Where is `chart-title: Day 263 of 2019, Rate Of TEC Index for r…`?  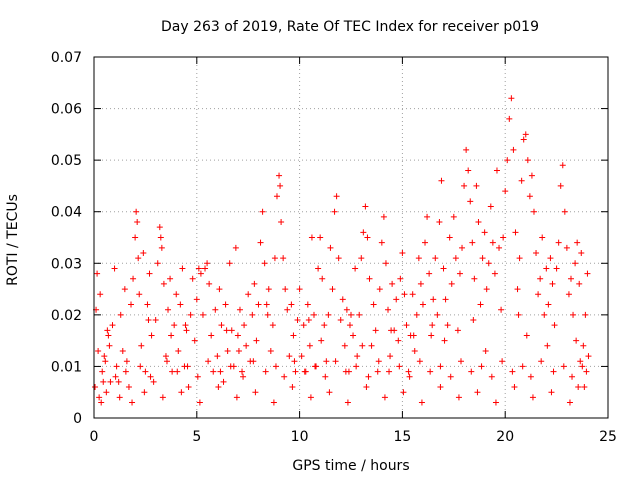
chart-title: Day 263 of 2019, Rate Of TEC Index for r… is located at coordinates (350, 27).